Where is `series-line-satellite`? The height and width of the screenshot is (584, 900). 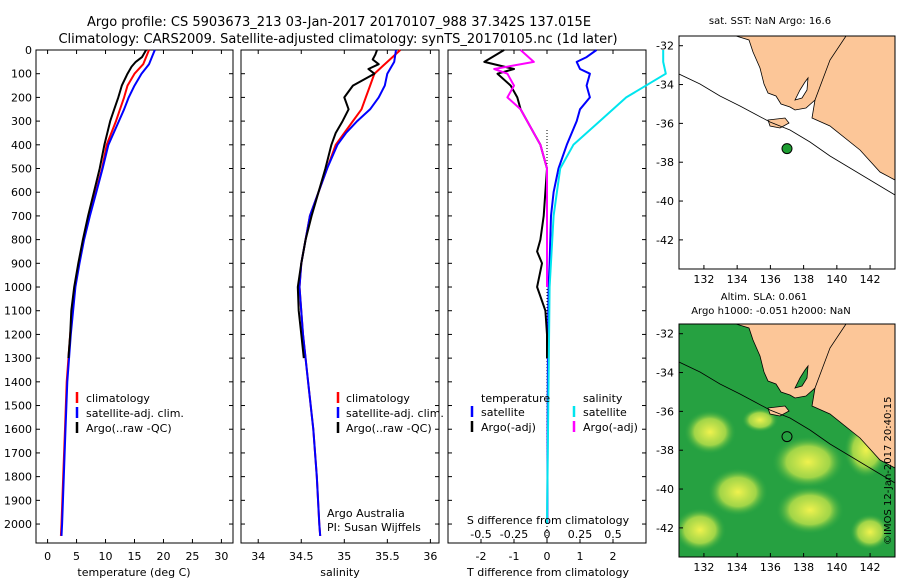
series-line-satellite is located at coordinates (572, 287).